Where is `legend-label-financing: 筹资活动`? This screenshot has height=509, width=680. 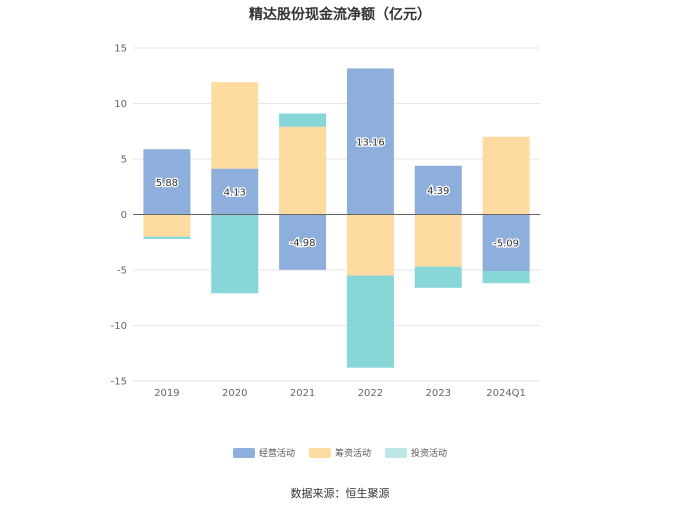 legend-label-financing: 筹资活动 is located at coordinates (352, 454).